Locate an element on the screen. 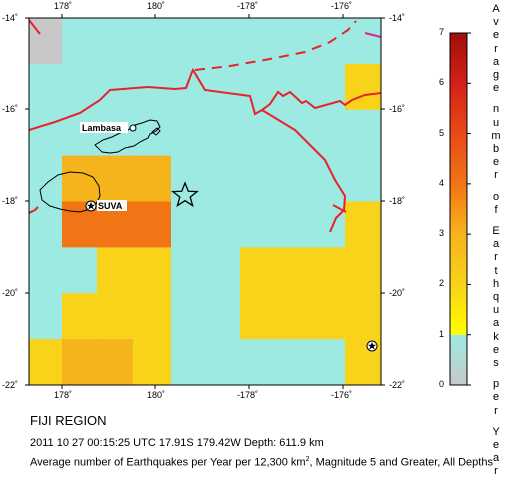 This screenshot has width=526, height=477. legend-title-char: q is located at coordinates (496, 297).